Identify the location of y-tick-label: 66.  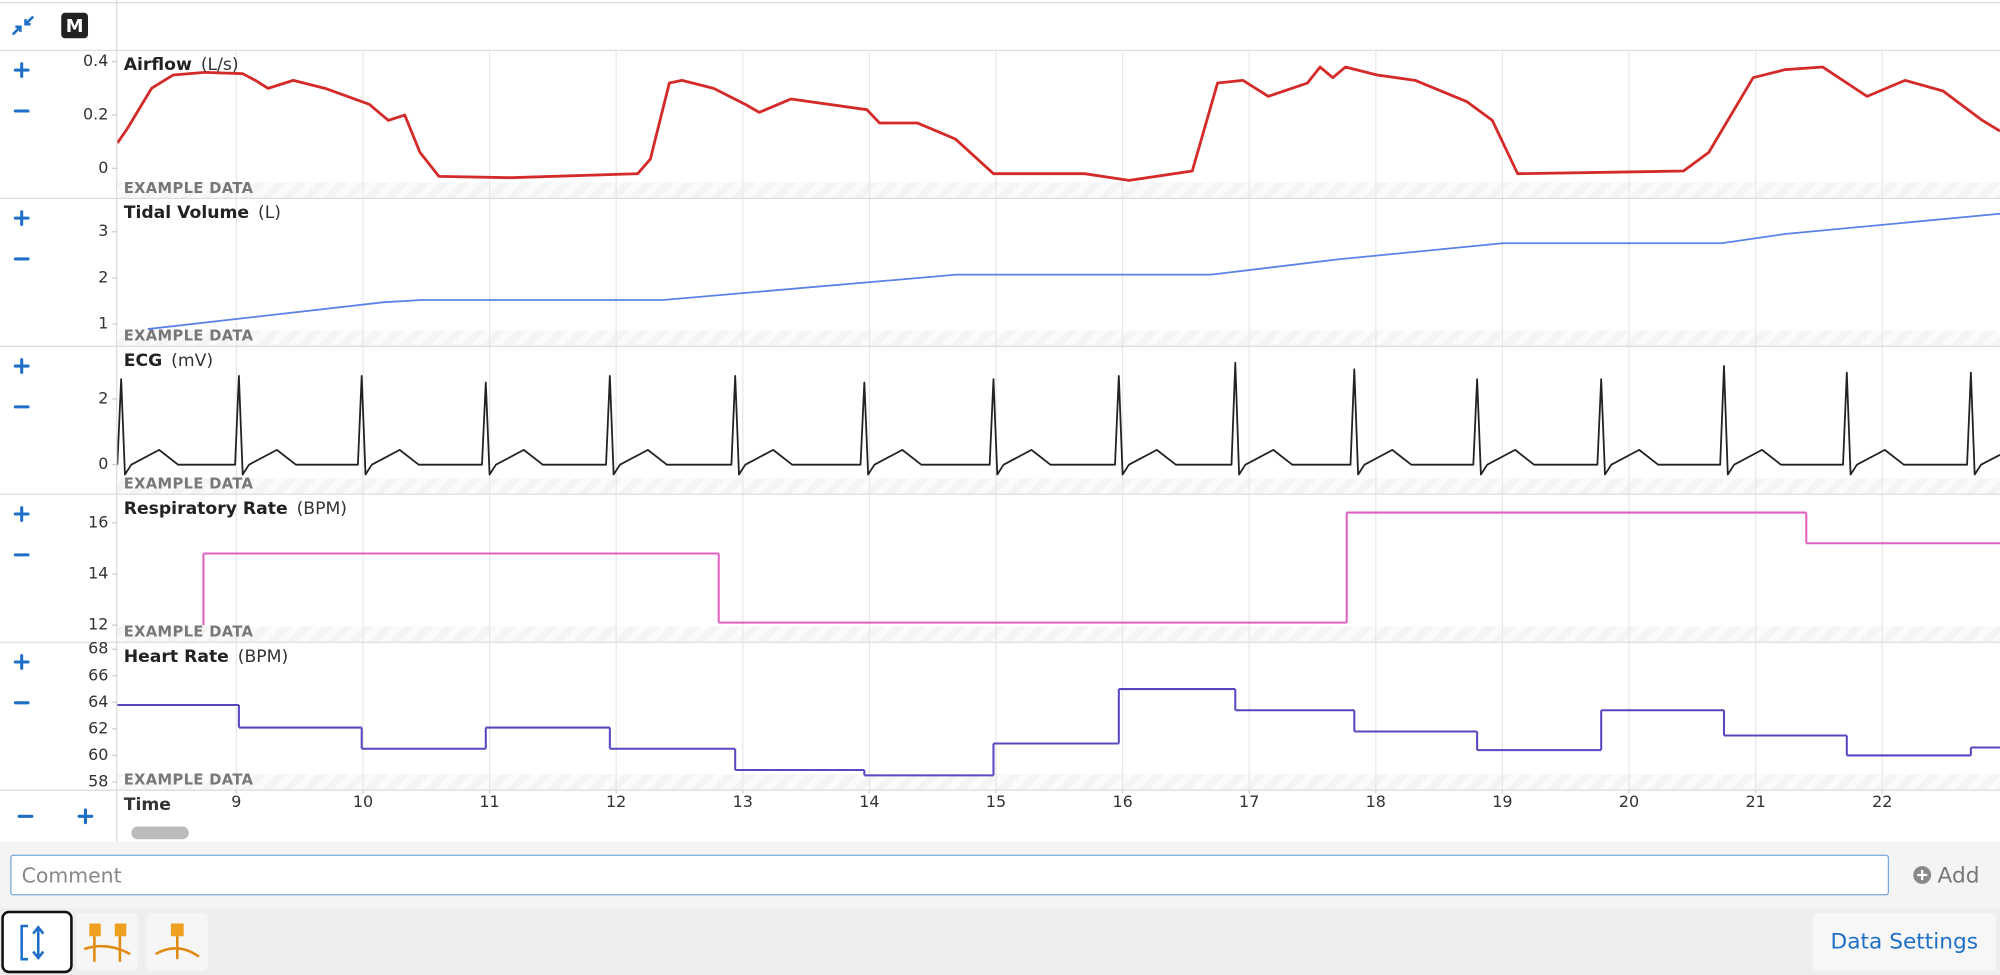
(98, 674).